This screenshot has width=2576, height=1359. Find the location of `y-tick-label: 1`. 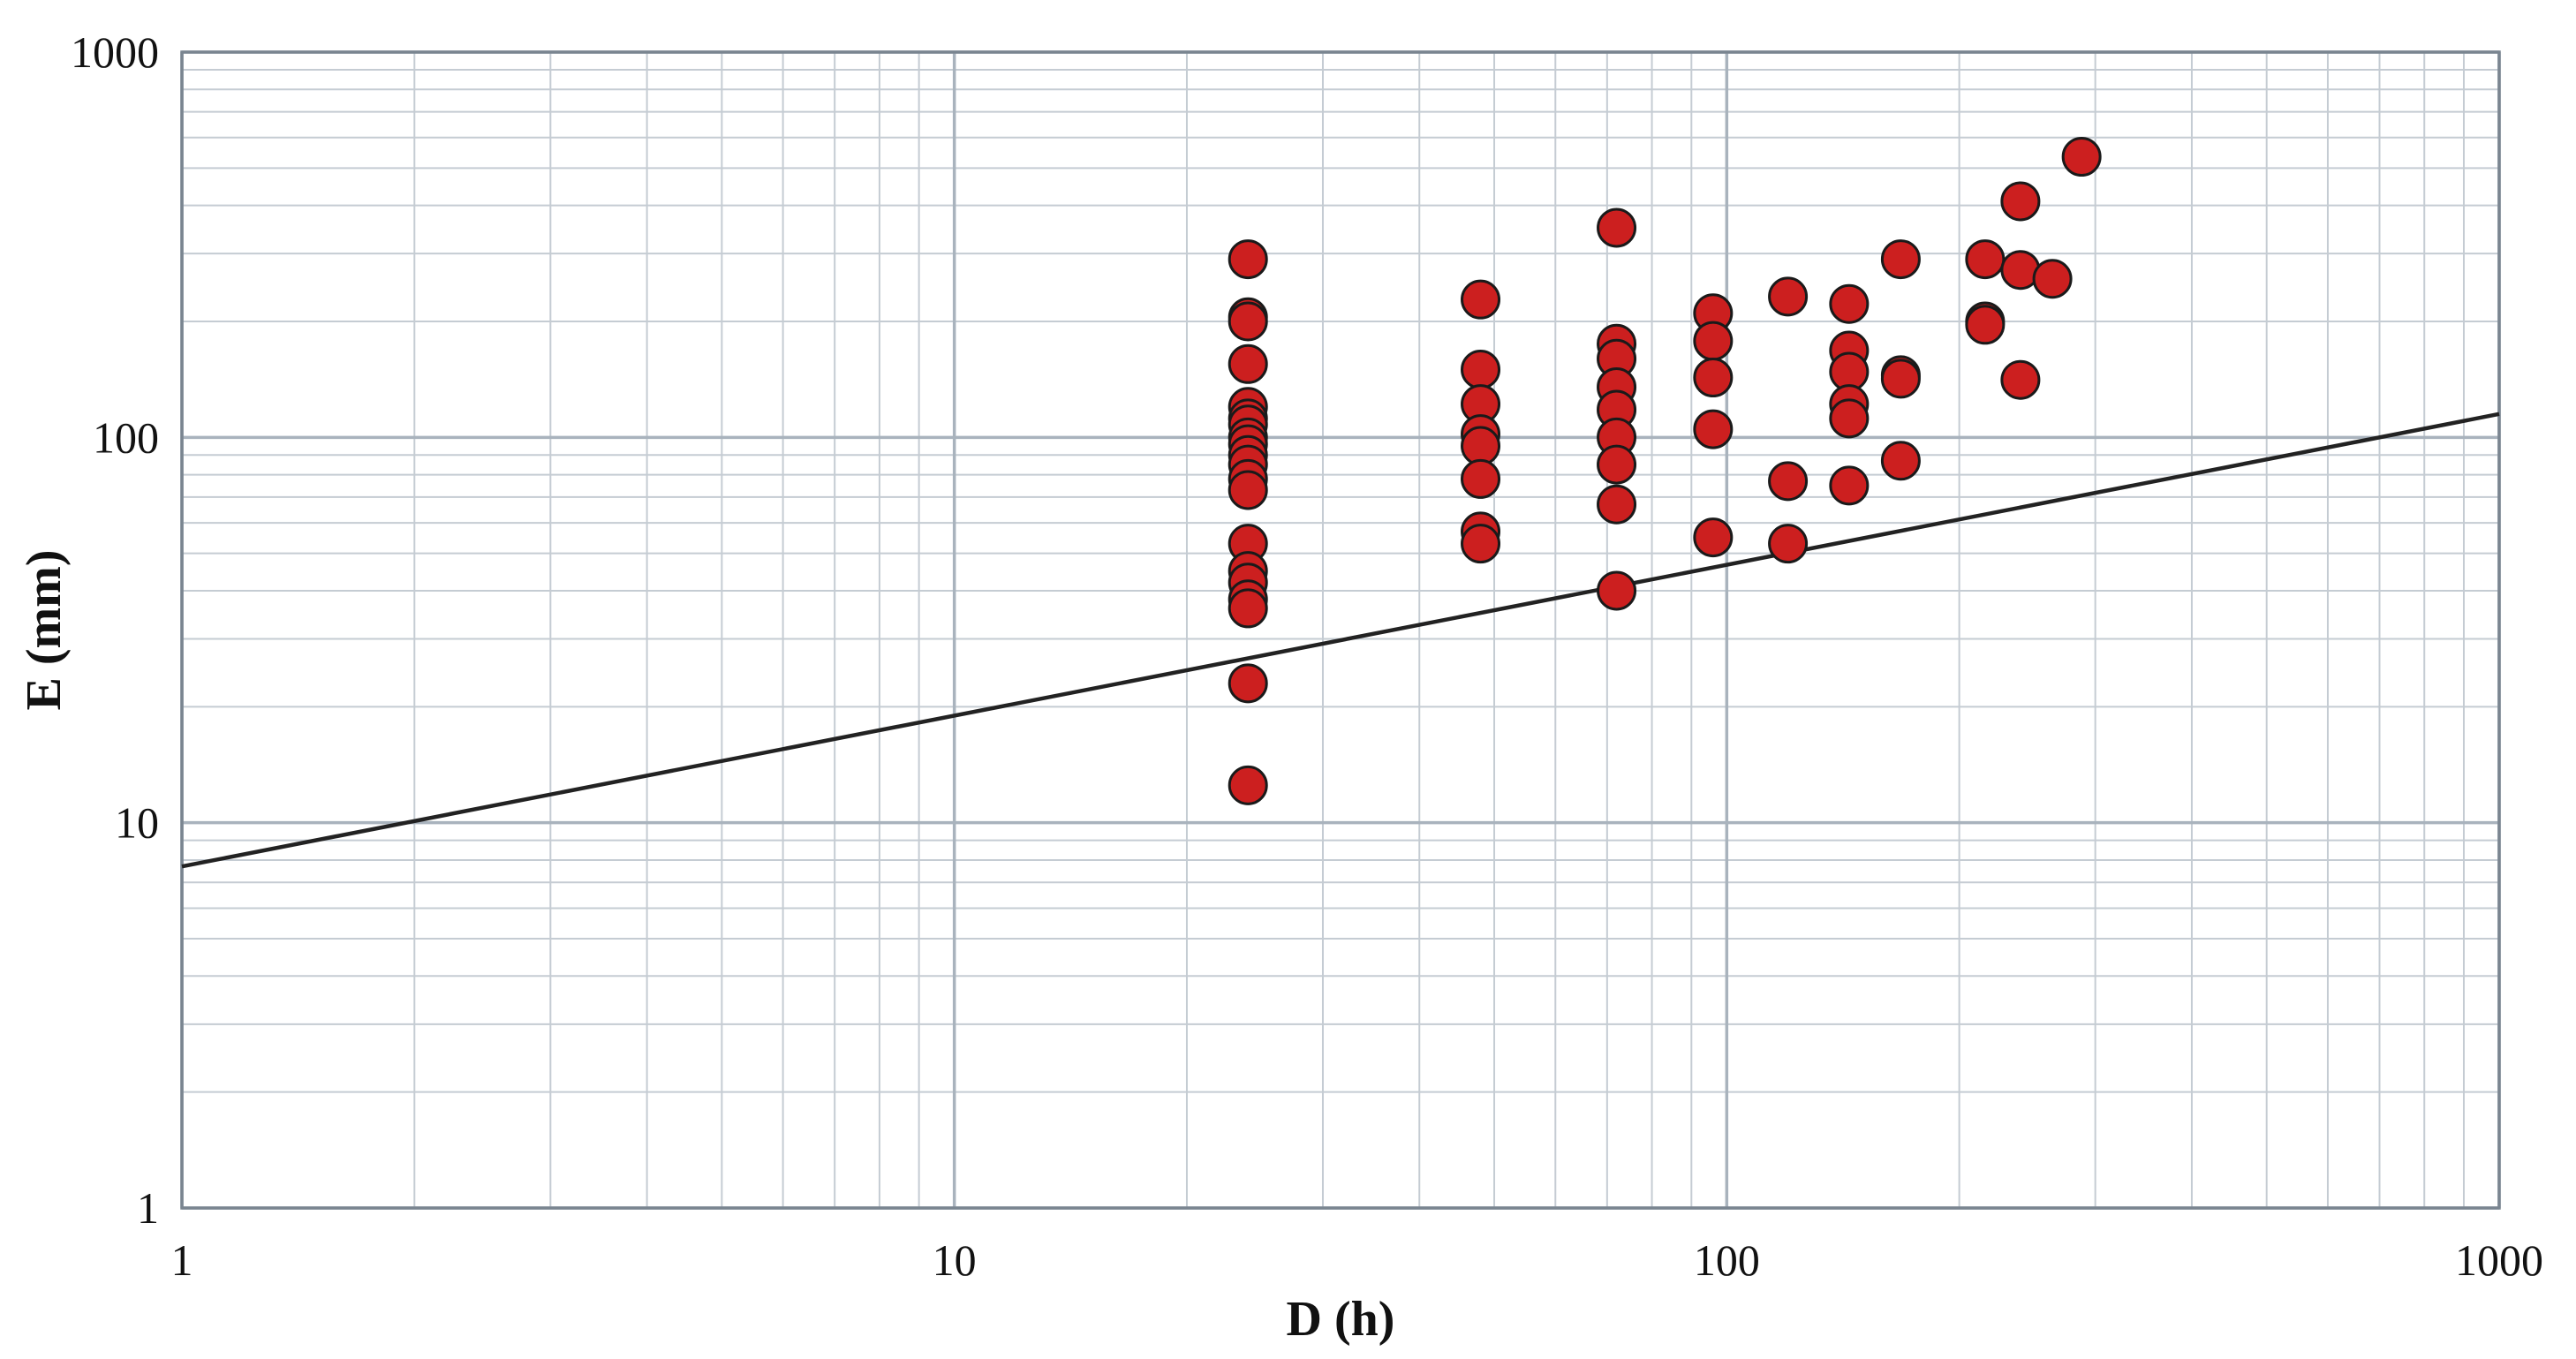

y-tick-label: 1 is located at coordinates (148, 1208).